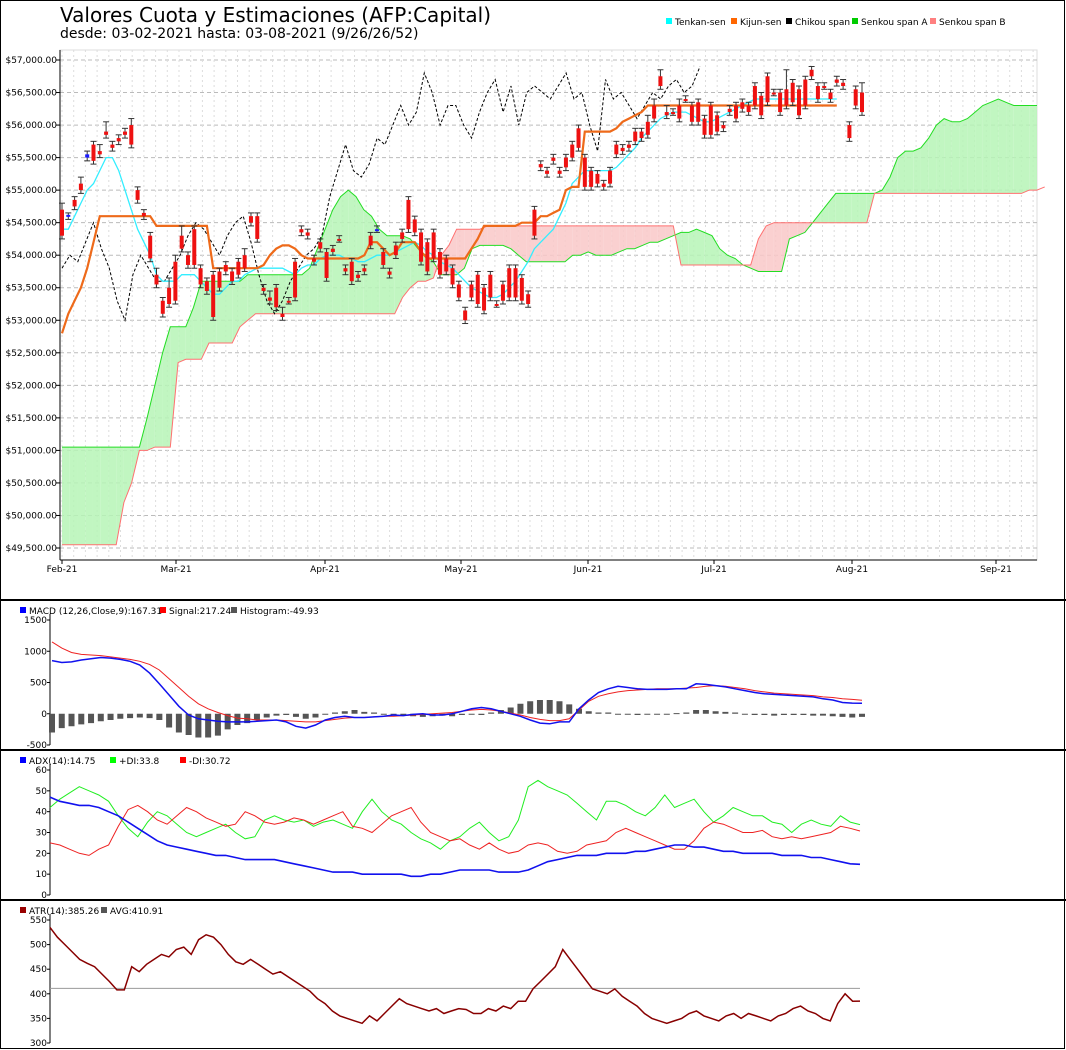  What do you see at coordinates (38, 1044) in the screenshot?
I see `y-tick-label: 300` at bounding box center [38, 1044].